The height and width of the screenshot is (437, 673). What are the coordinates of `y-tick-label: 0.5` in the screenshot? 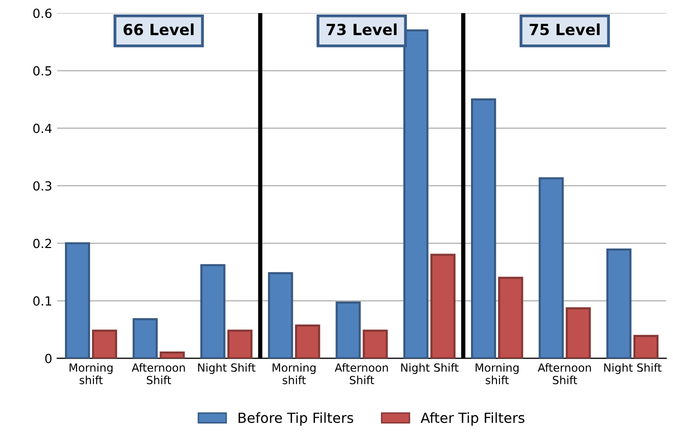 It's located at (42, 71).